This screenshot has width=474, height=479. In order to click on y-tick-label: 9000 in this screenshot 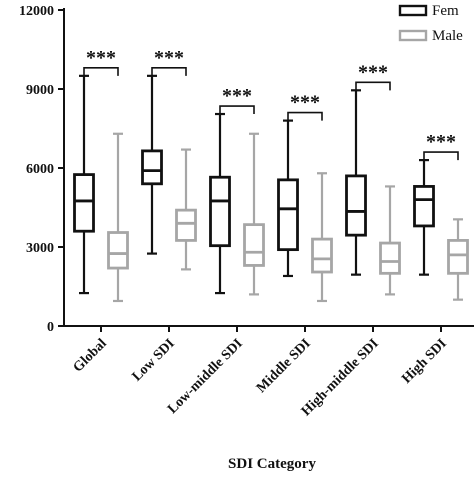, I will do `click(40, 90)`.